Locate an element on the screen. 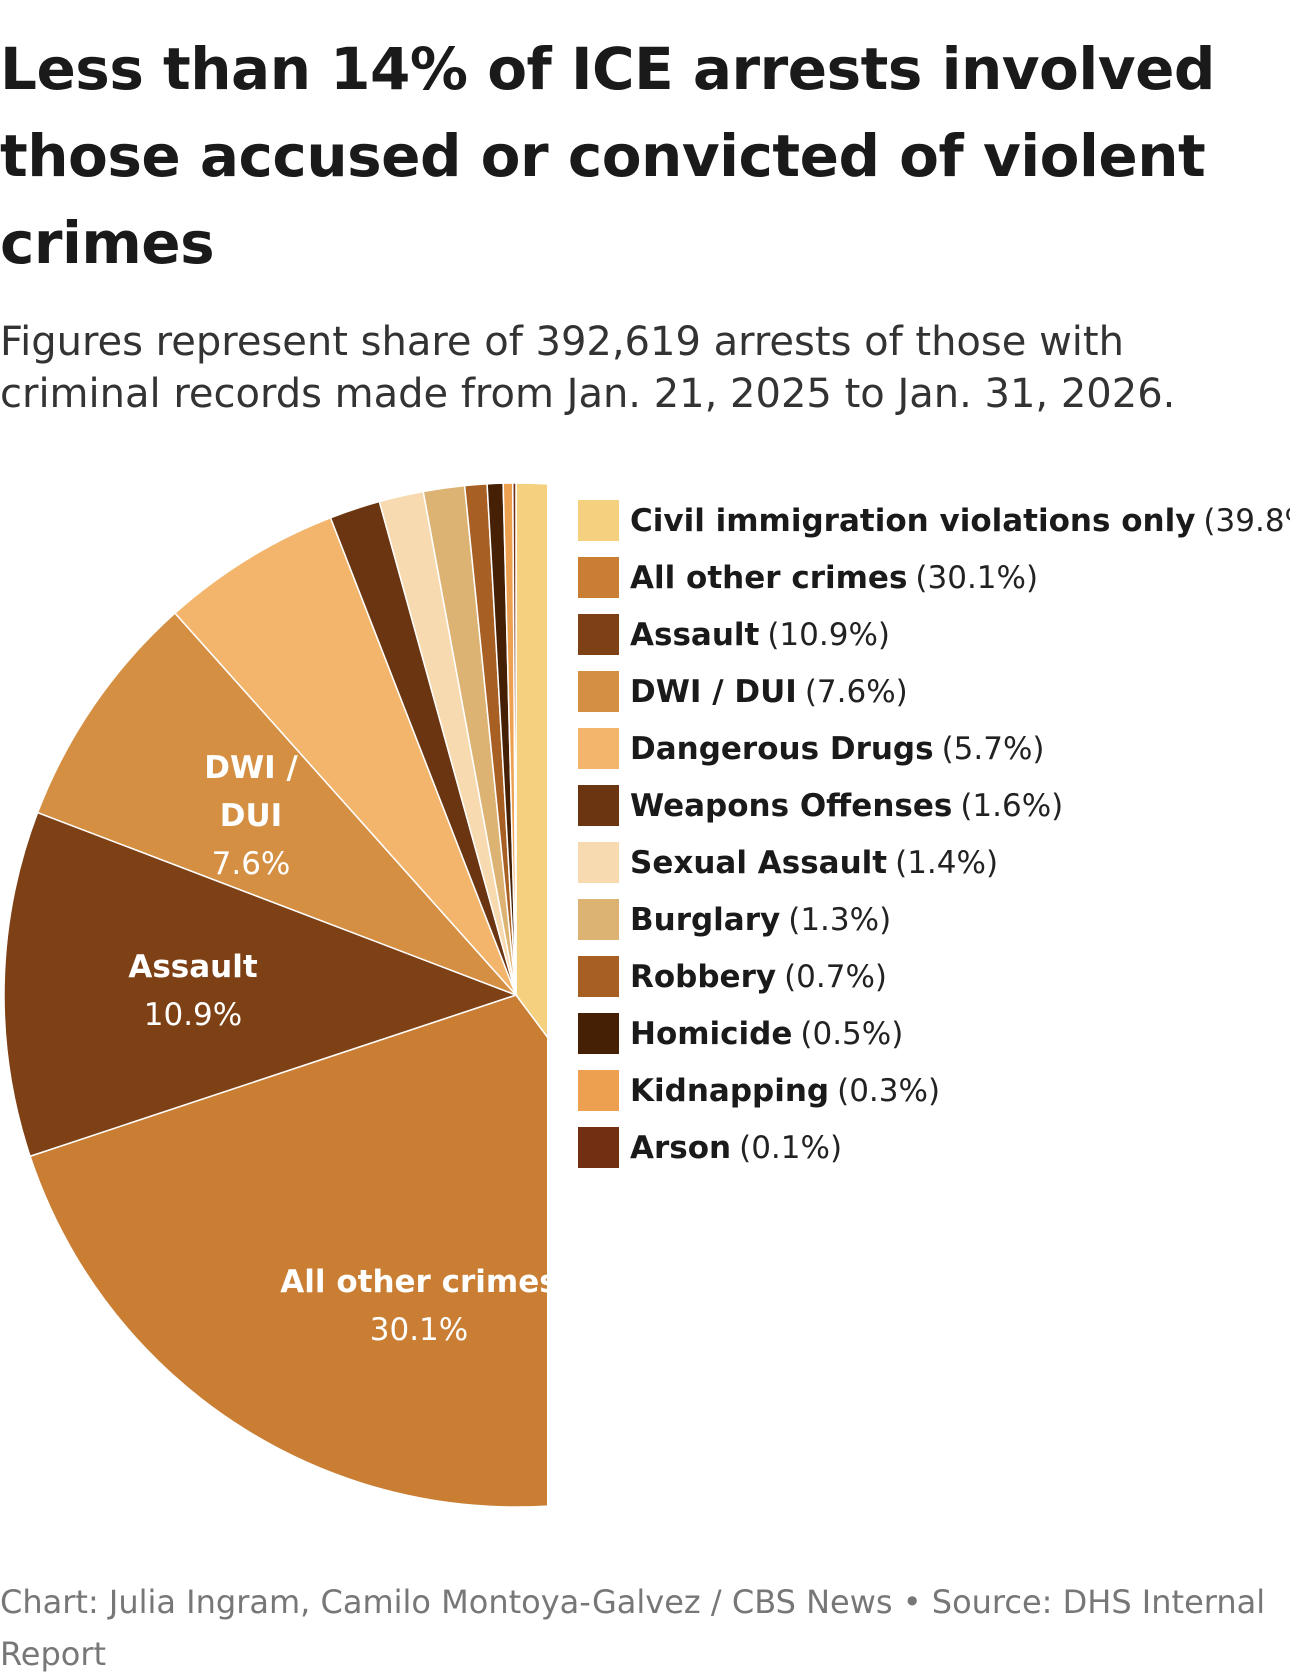 This screenshot has height=1680, width=1290. legend-item: Civil immigration violations only(39.8%) is located at coordinates (934, 520).